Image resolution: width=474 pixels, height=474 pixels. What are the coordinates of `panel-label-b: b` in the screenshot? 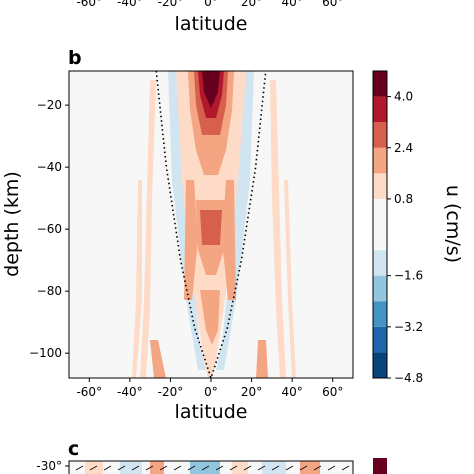 It's located at (75, 58).